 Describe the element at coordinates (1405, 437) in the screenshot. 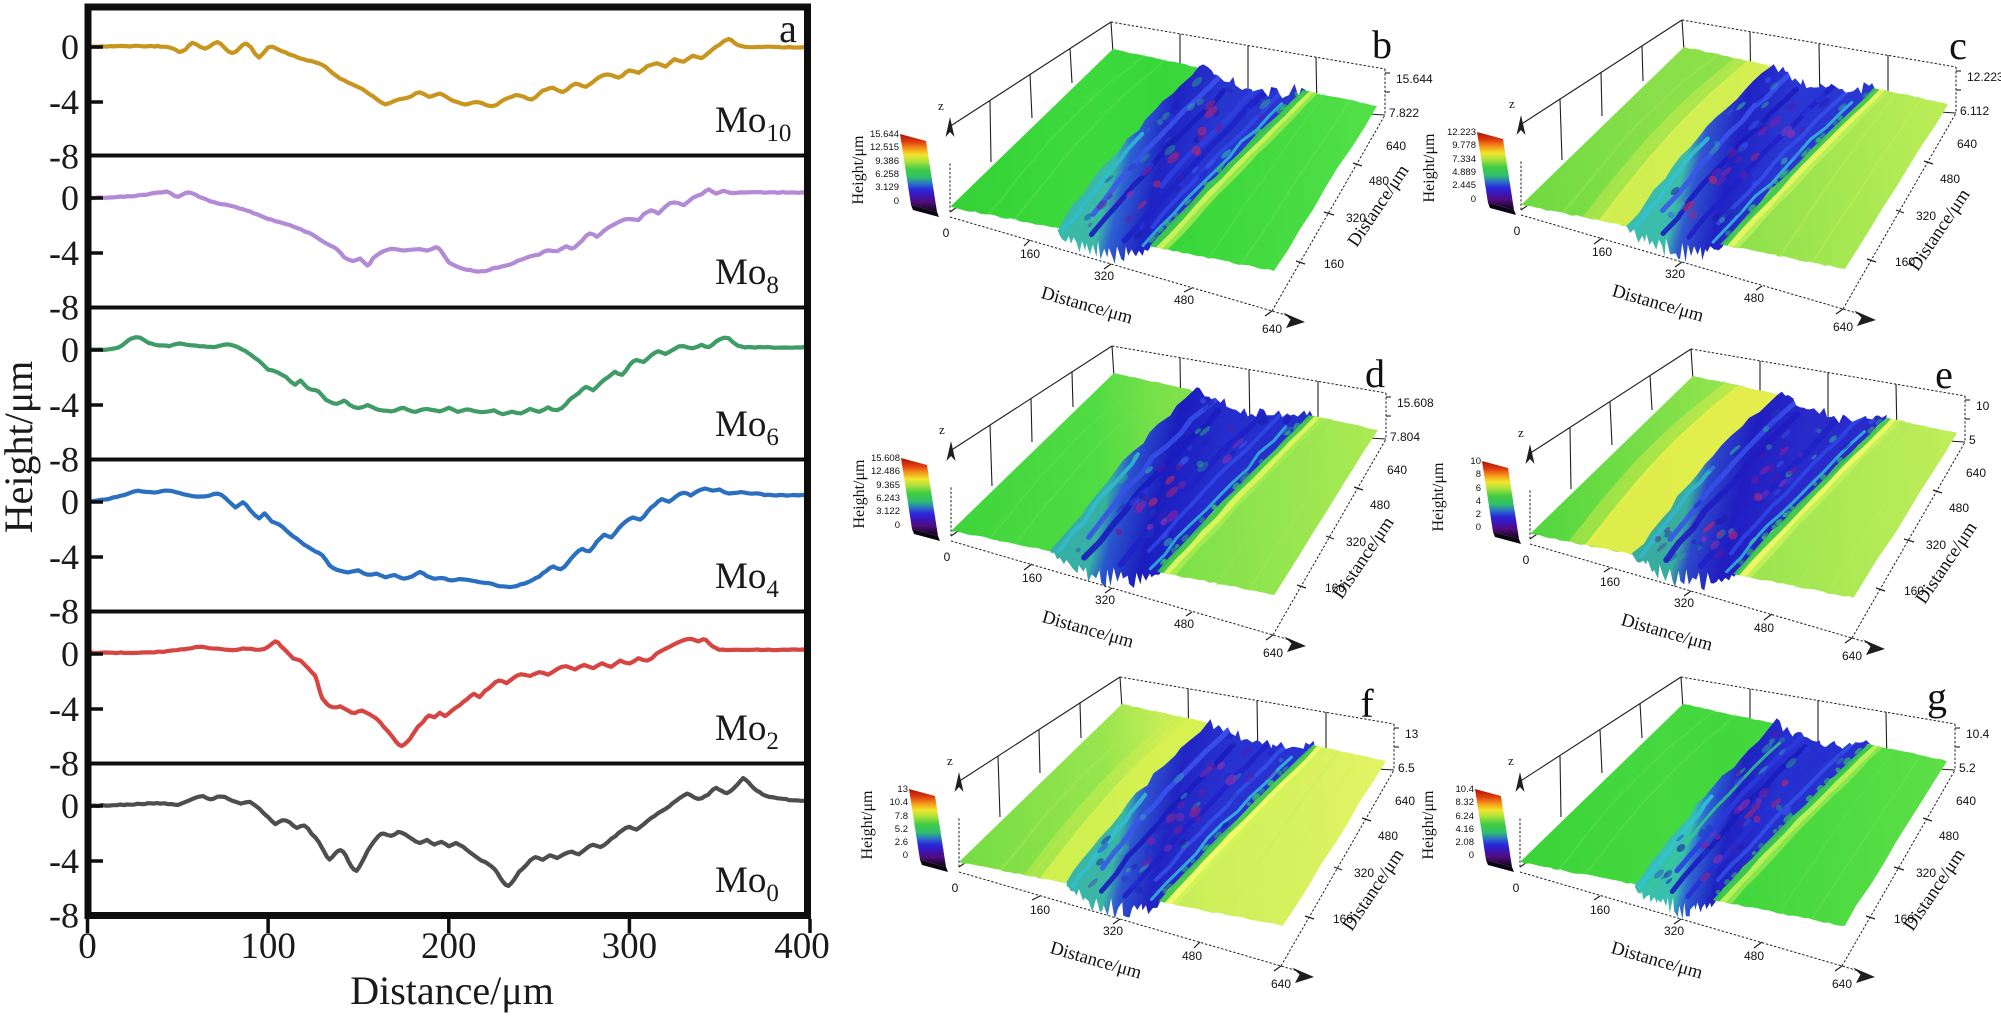

I see `svg-text: 7.804` at that location.